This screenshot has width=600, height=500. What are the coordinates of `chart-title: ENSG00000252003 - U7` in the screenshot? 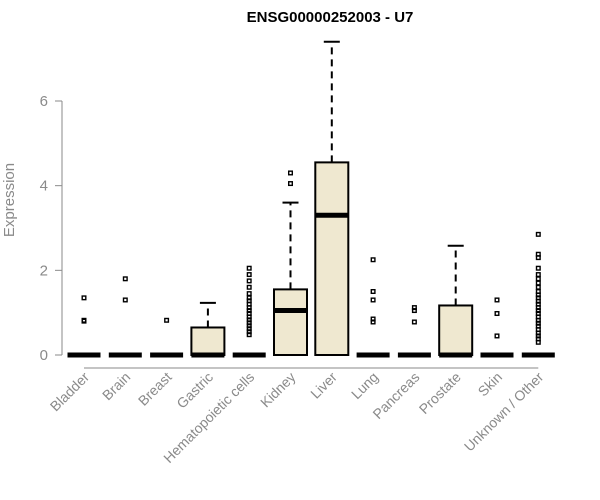 It's located at (330, 17).